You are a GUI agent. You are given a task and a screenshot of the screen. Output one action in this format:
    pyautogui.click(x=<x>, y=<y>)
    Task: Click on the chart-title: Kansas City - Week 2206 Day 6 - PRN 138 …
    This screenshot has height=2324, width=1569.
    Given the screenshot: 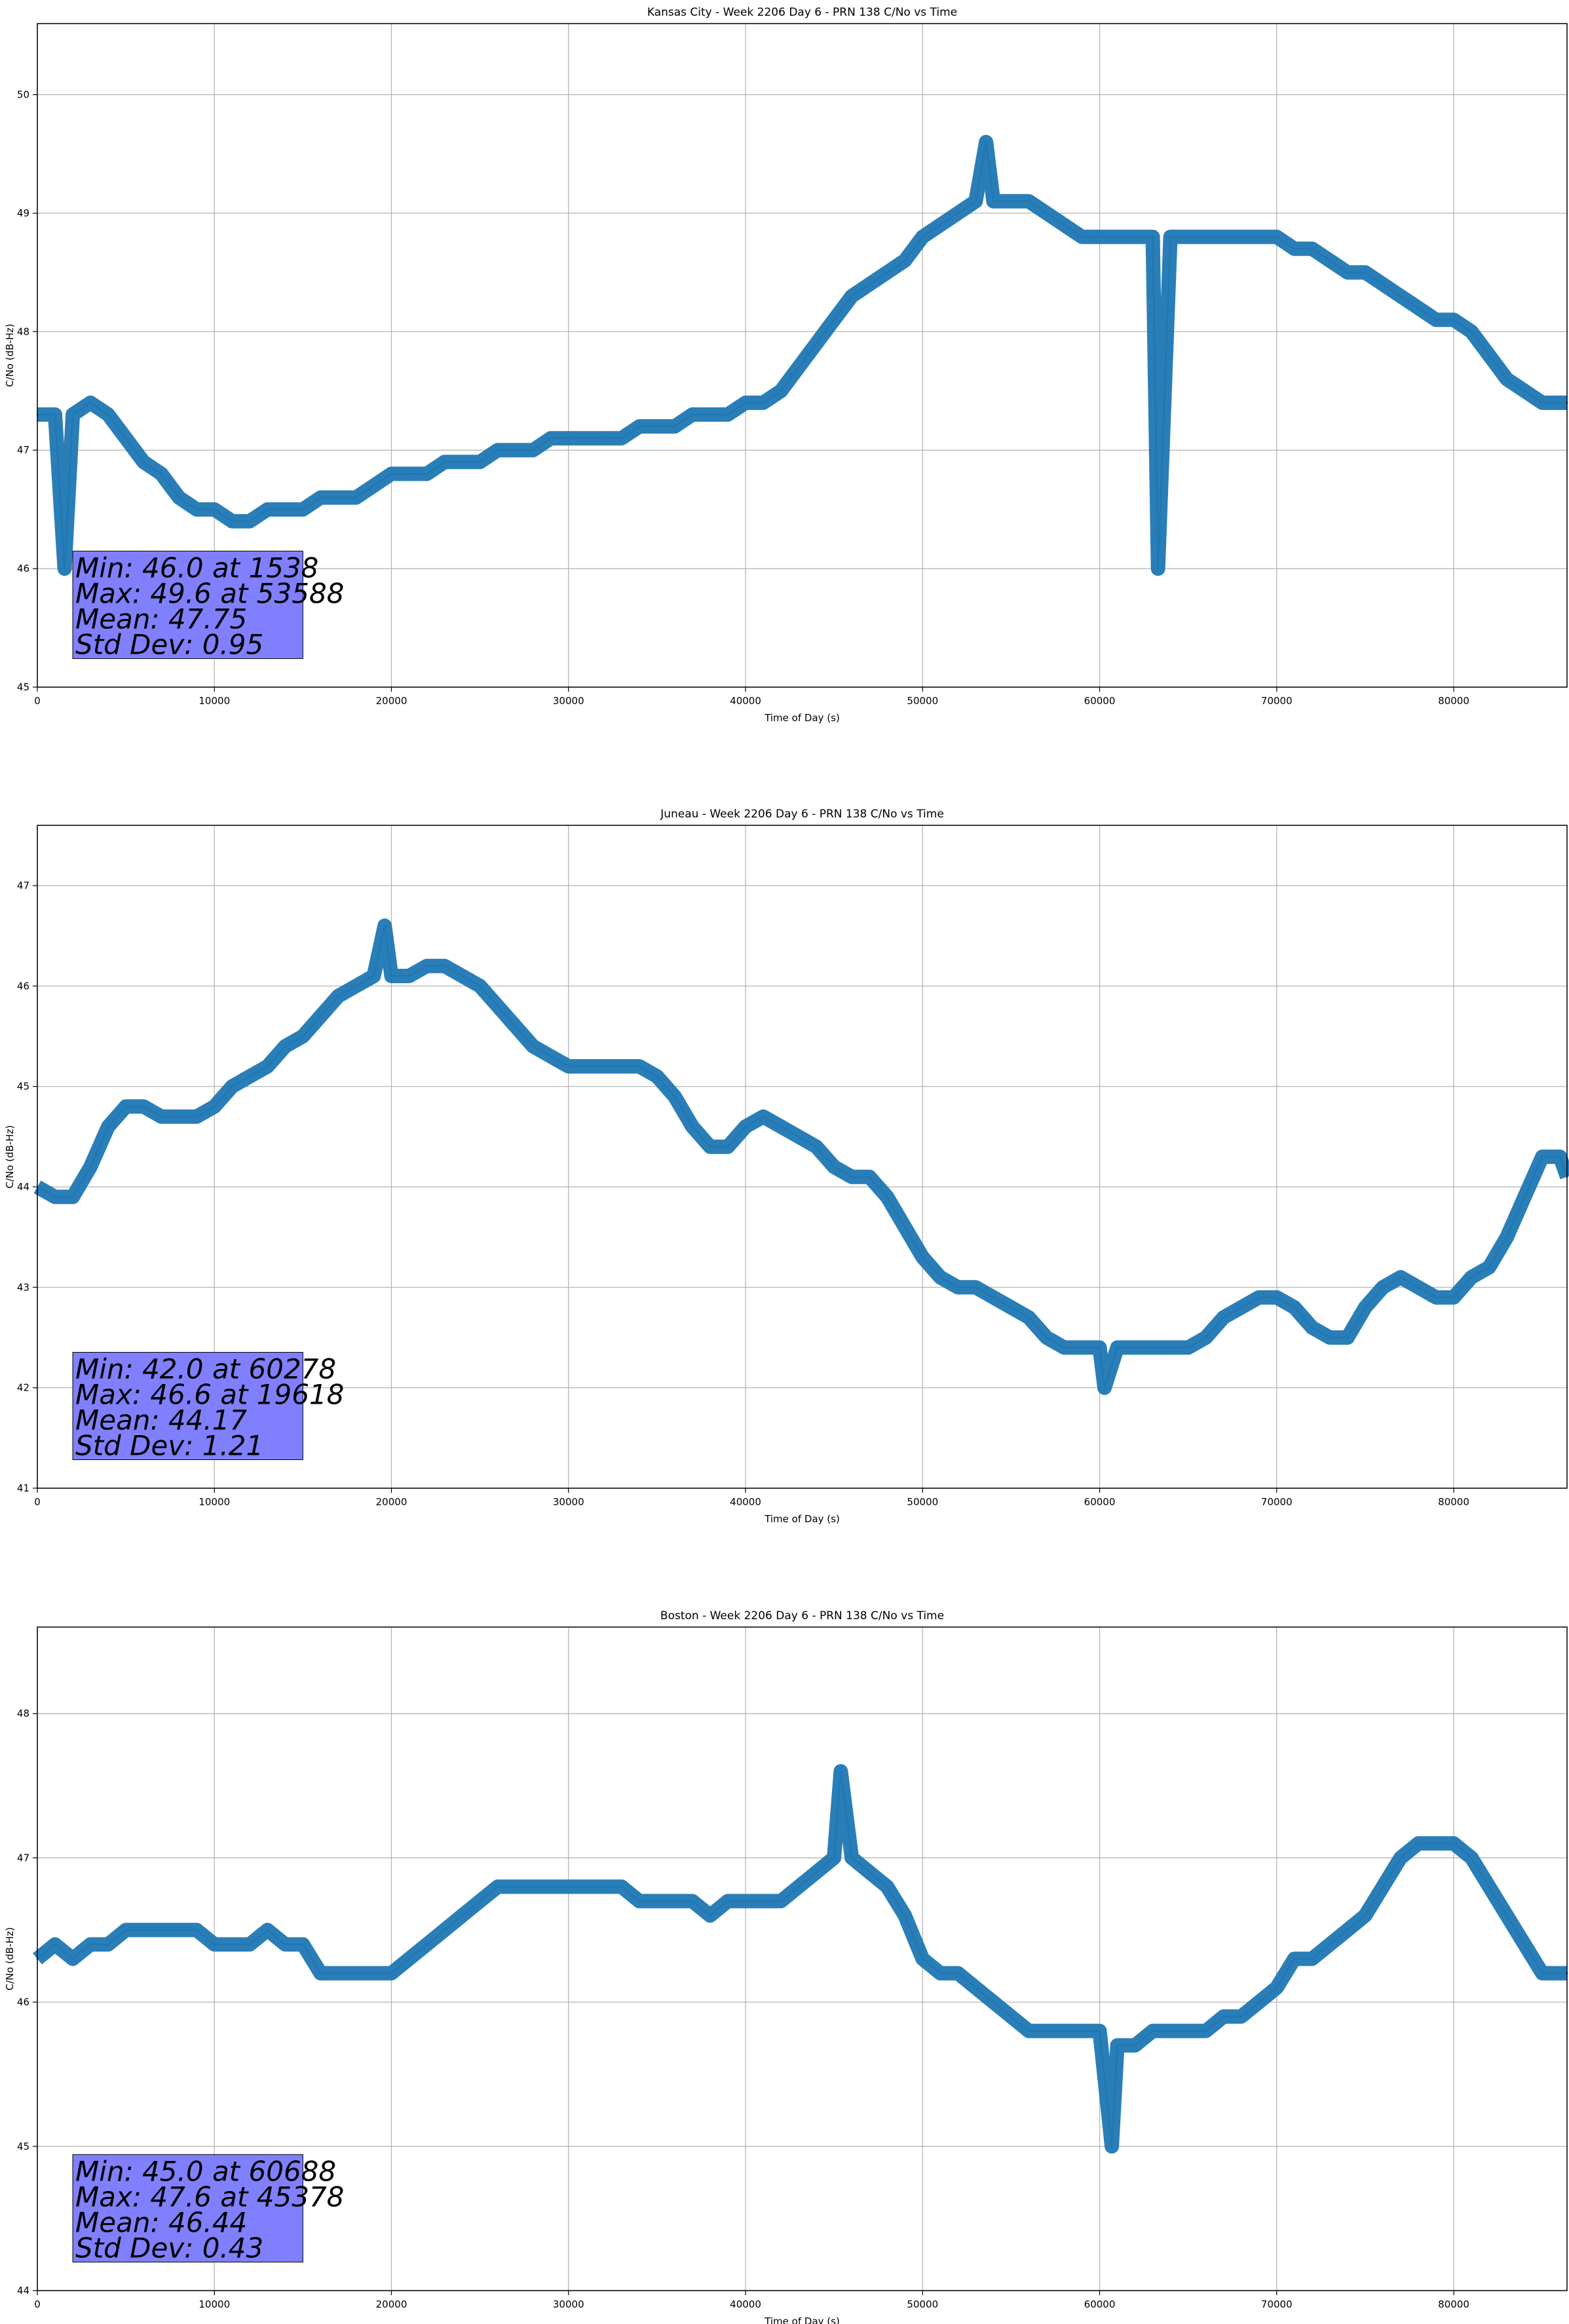 What is the action you would take?
    pyautogui.click(x=802, y=12)
    